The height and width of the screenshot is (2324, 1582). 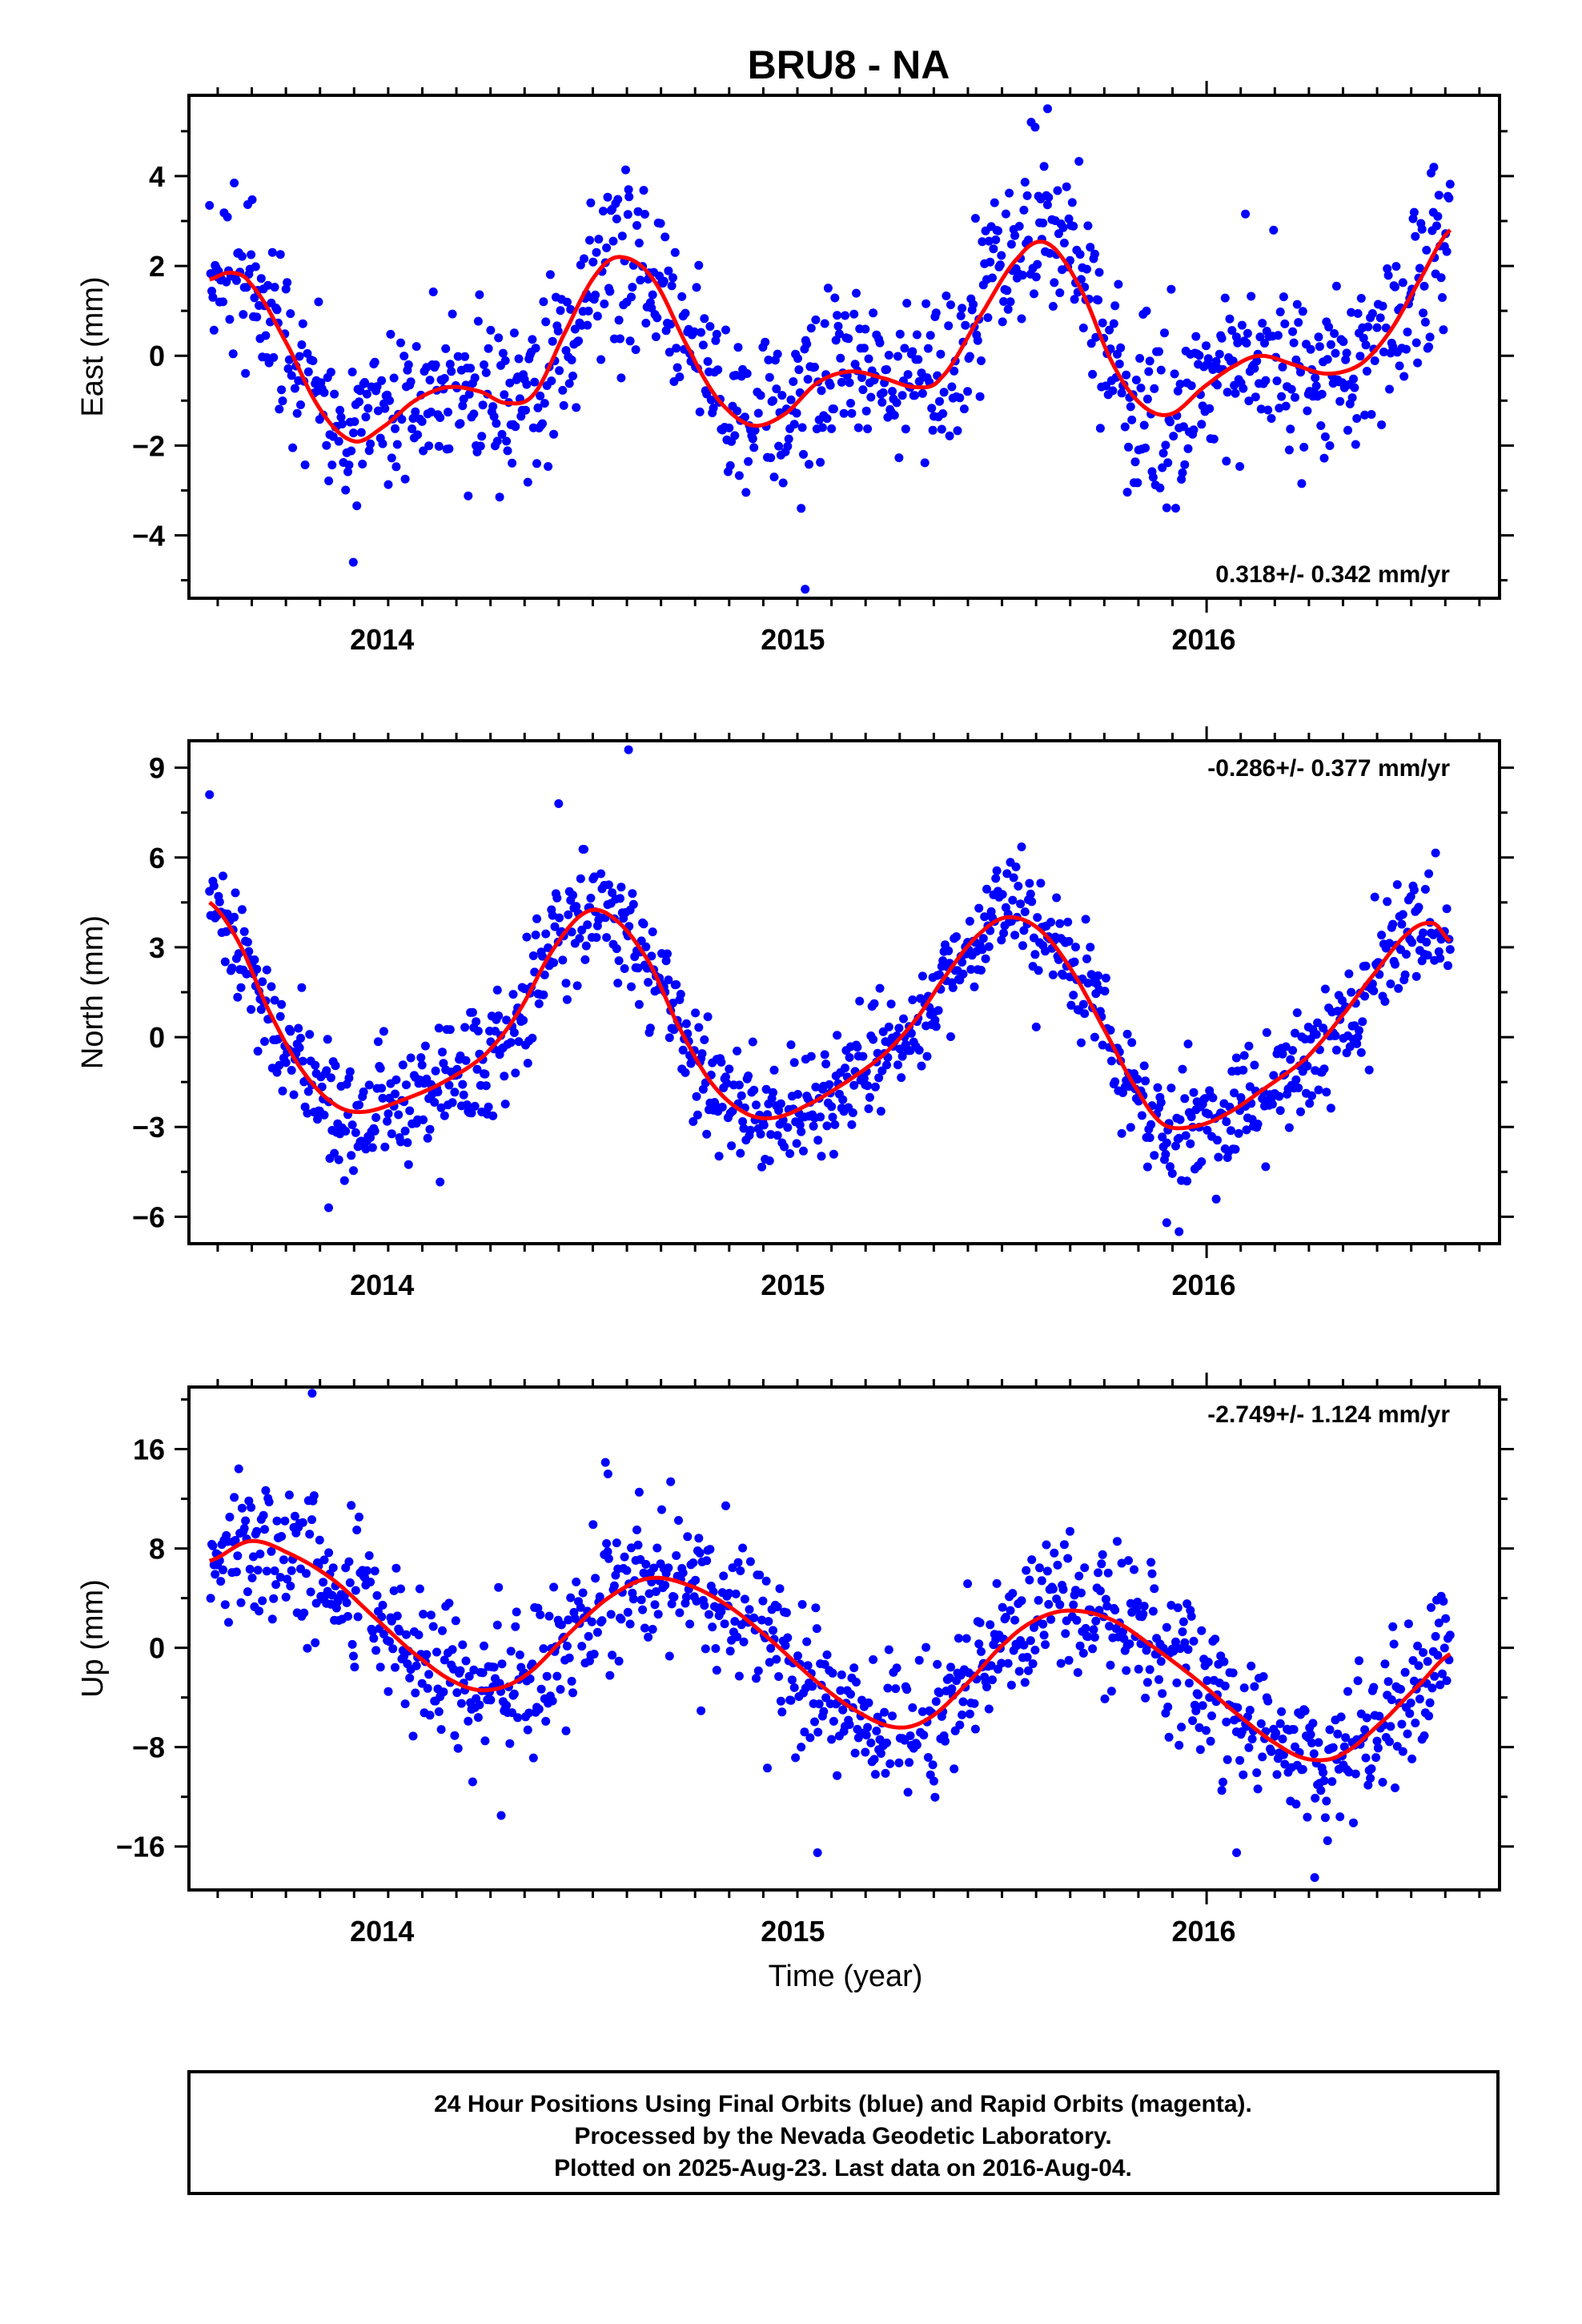 I want to click on rate-annotation-north: -0.286+/- 0.377 mm/yr, so click(x=1328, y=768).